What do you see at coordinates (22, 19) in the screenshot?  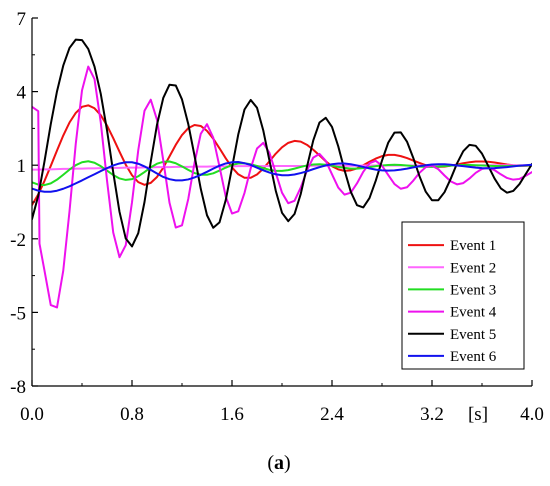 I see `y-tick-label: 7` at bounding box center [22, 19].